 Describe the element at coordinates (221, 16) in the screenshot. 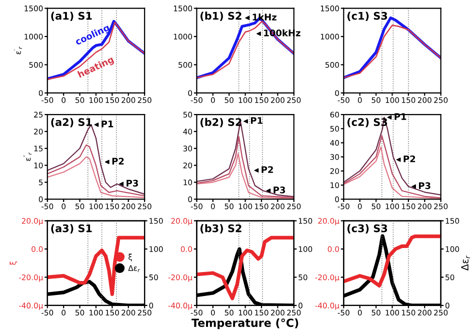

I see `chart-title: (b1) S2` at that location.